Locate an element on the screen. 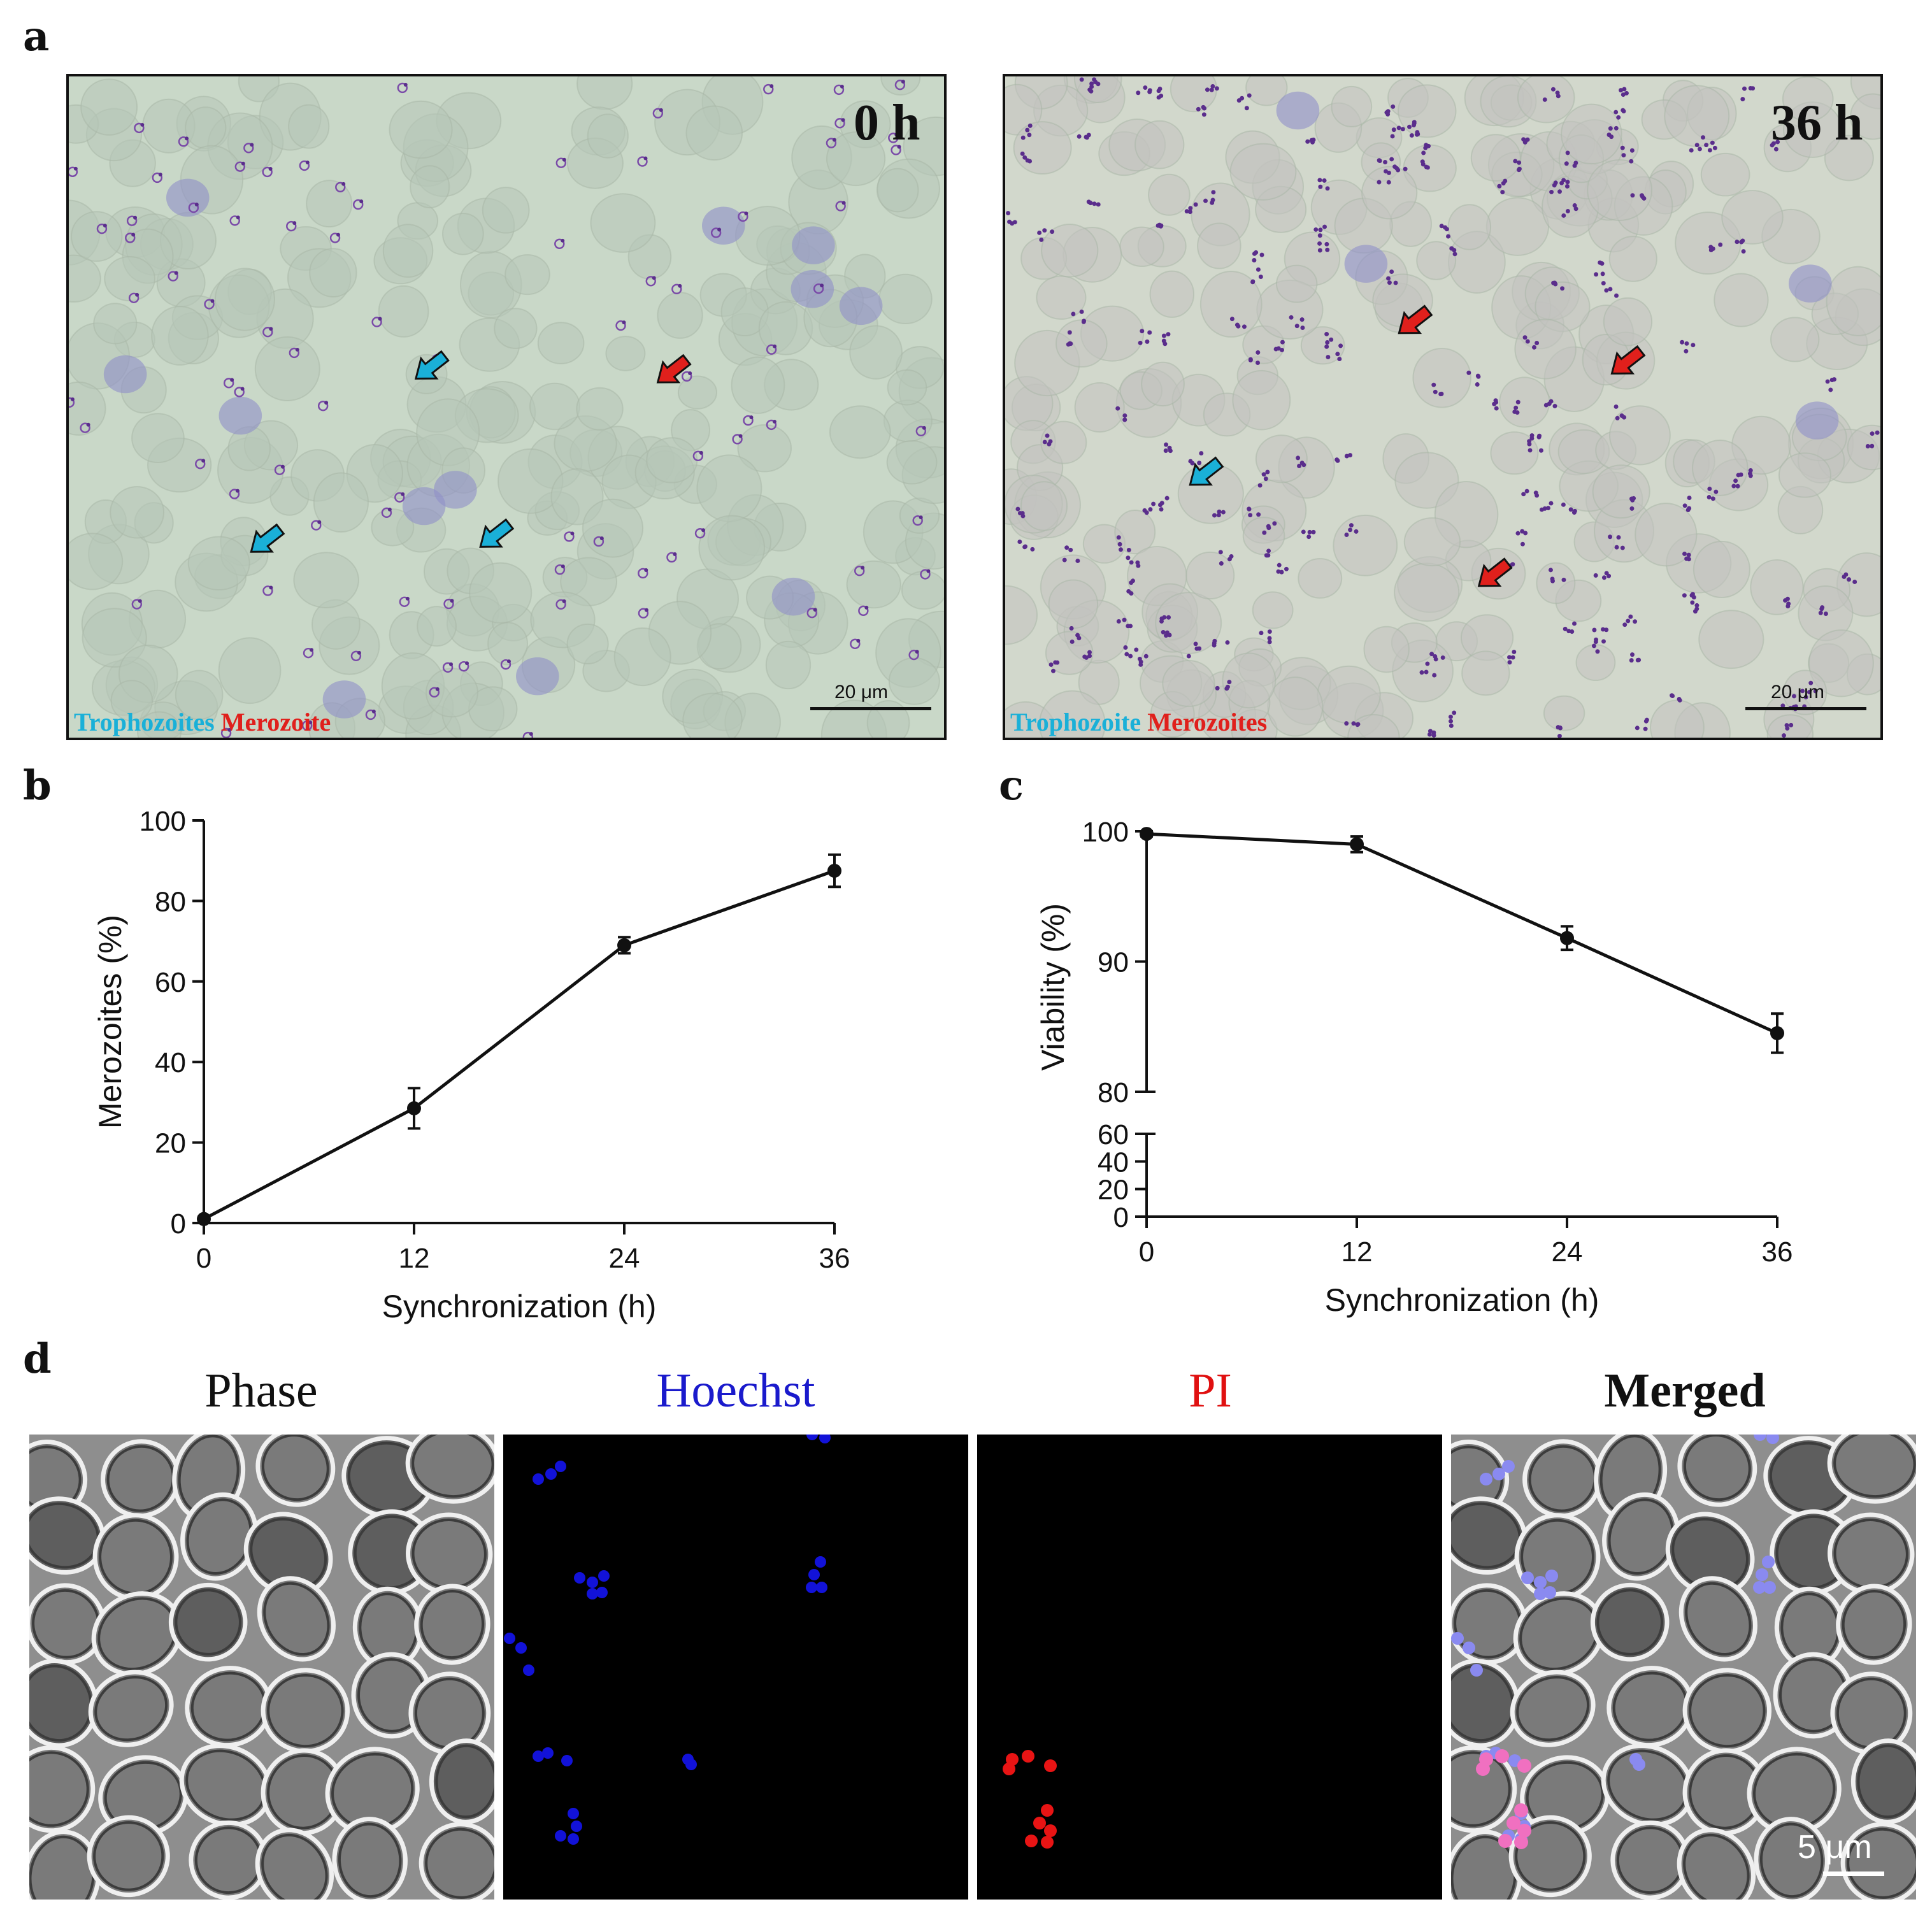 This screenshot has width=1932, height=1925. image-phase-svg is located at coordinates (261, 1667).